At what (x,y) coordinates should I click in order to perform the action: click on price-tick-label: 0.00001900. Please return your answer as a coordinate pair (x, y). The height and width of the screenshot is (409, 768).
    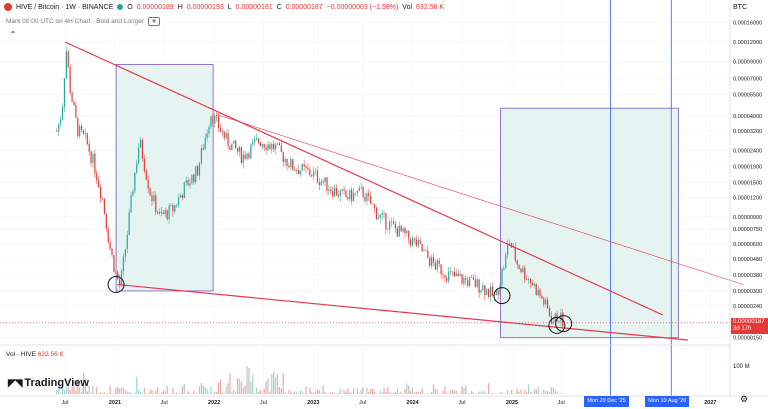
    Looking at the image, I should click on (747, 167).